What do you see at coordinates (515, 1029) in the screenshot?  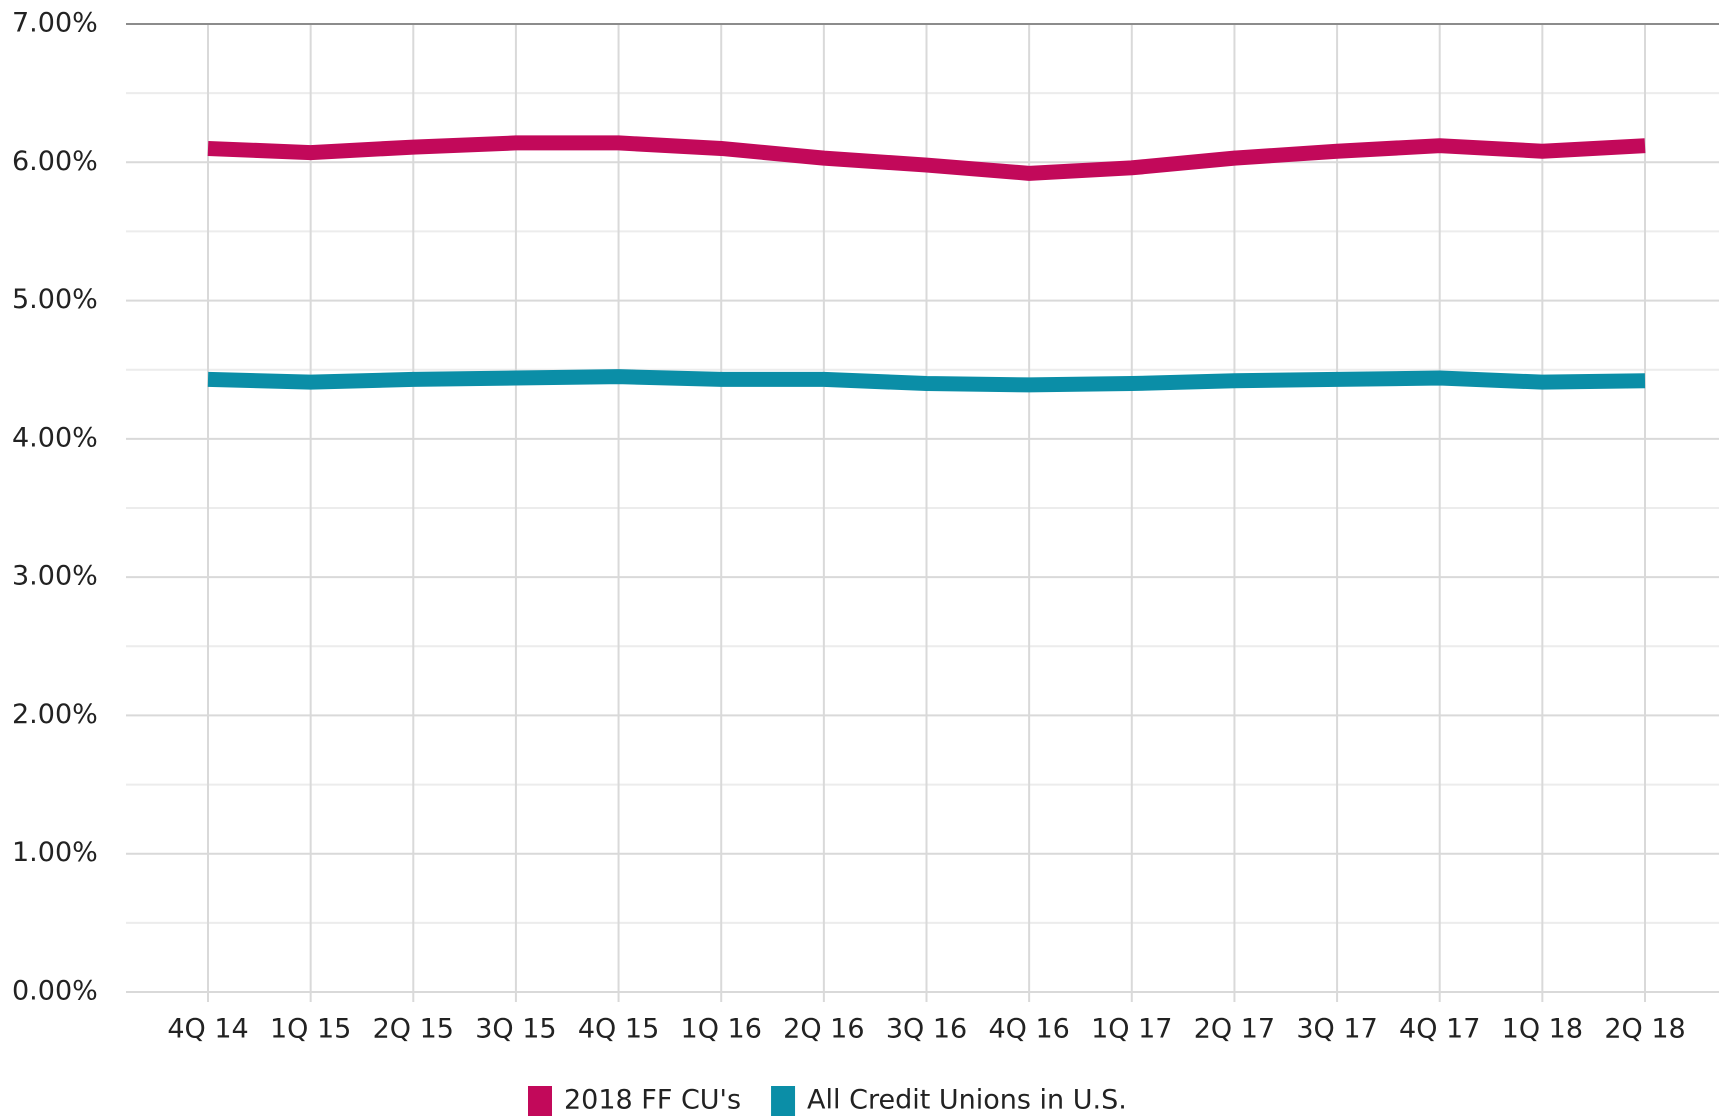 I see `x-tick-label: 3Q 15` at bounding box center [515, 1029].